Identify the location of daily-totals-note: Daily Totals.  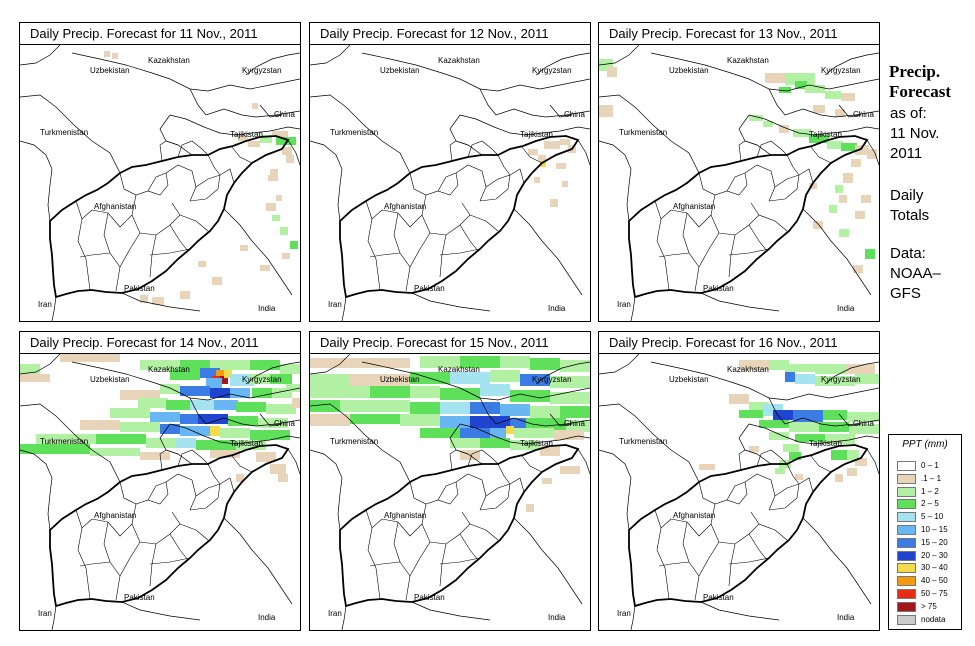
(909, 206).